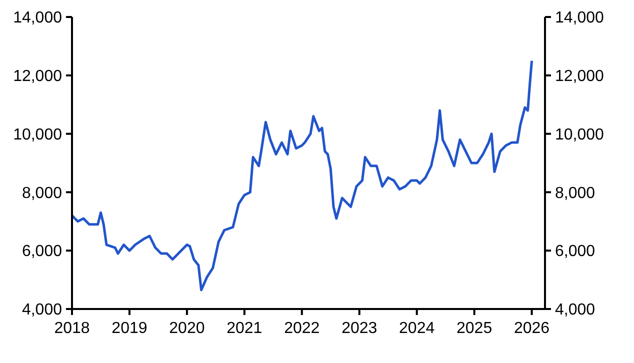  What do you see at coordinates (575, 193) in the screenshot?
I see `y2-tick-label: 8,000` at bounding box center [575, 193].